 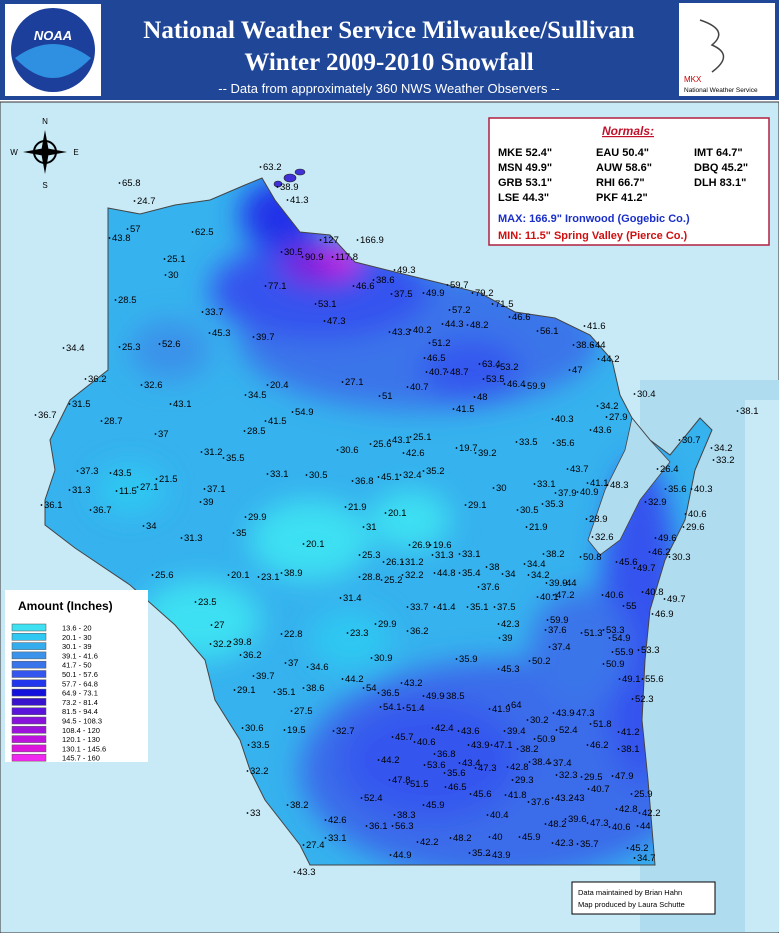 What do you see at coordinates (327, 304) in the screenshot?
I see `station-value: 53.1` at bounding box center [327, 304].